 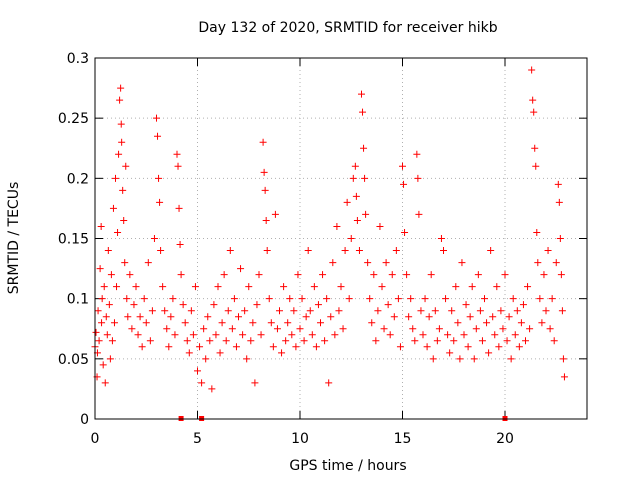 What do you see at coordinates (403, 439) in the screenshot?
I see `x-tick-label: 15` at bounding box center [403, 439].